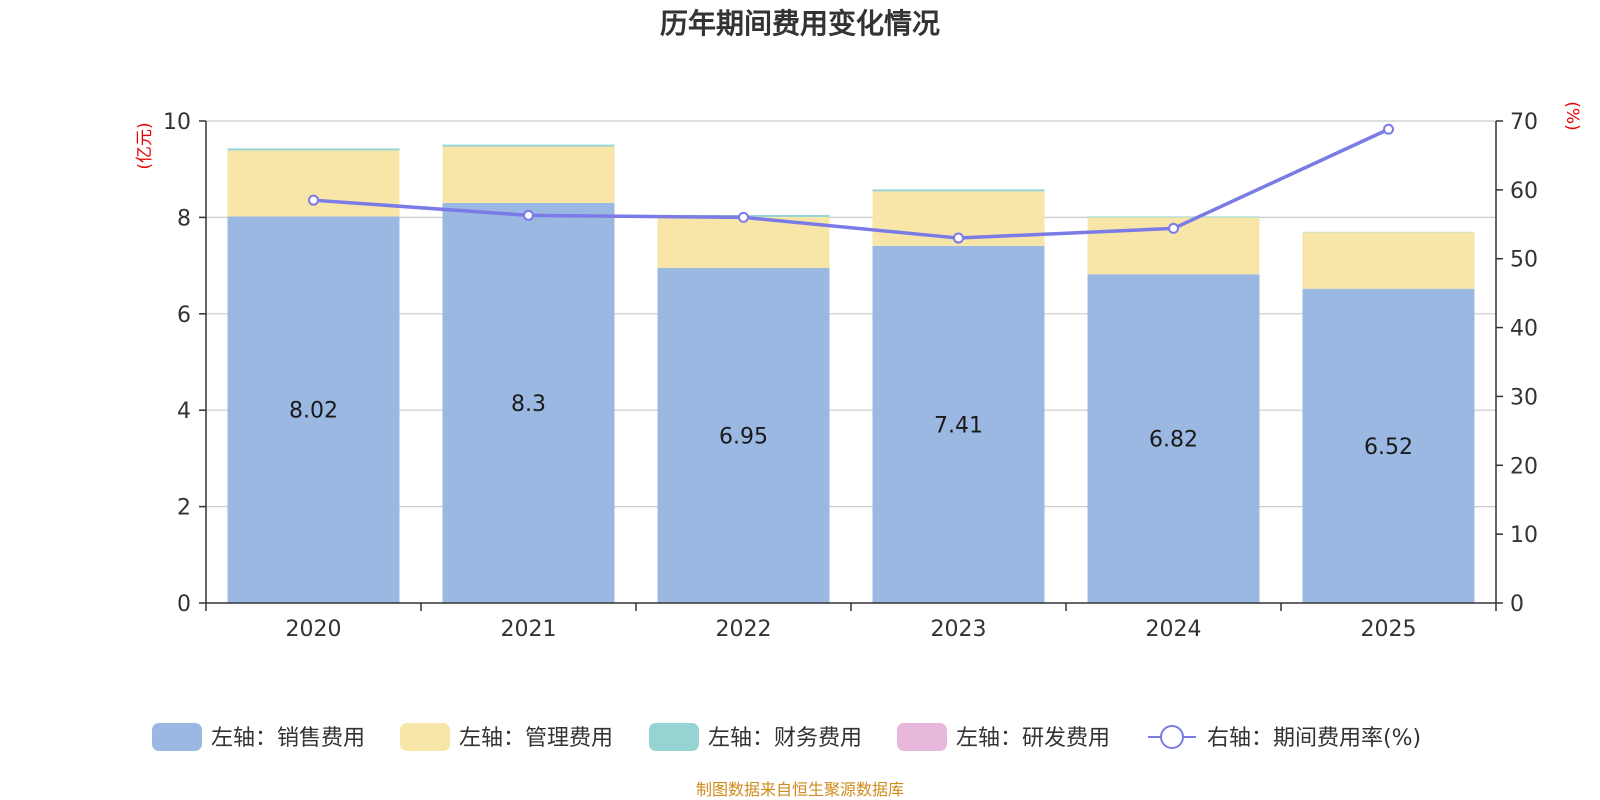 The width and height of the screenshot is (1600, 800). What do you see at coordinates (744, 629) in the screenshot?
I see `x-tick-label: 2022` at bounding box center [744, 629].